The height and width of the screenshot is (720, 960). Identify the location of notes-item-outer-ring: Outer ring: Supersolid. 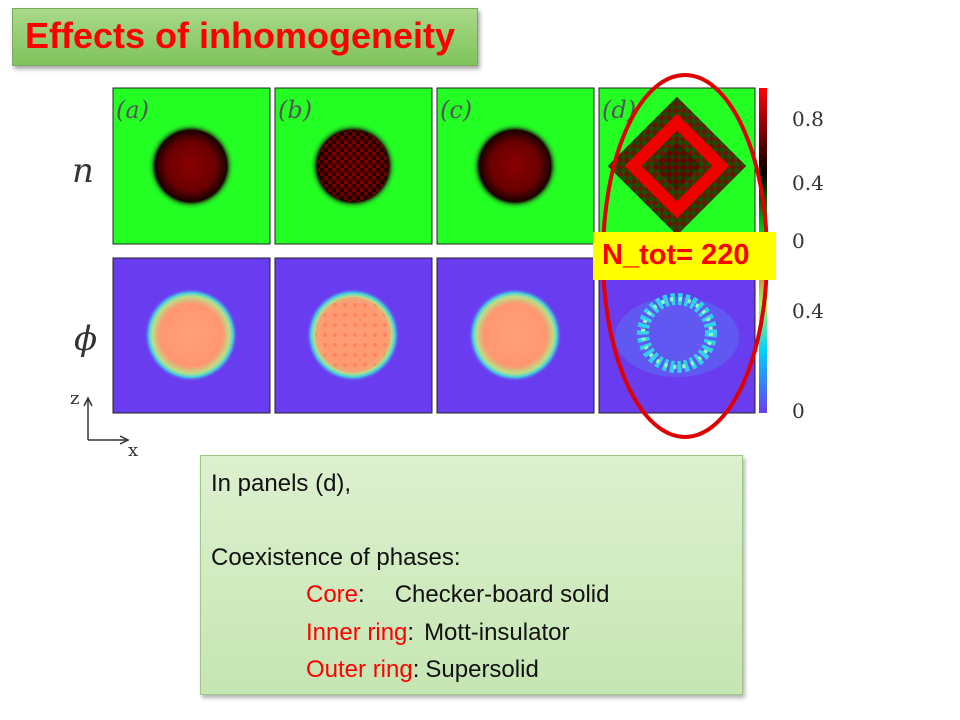
(422, 670).